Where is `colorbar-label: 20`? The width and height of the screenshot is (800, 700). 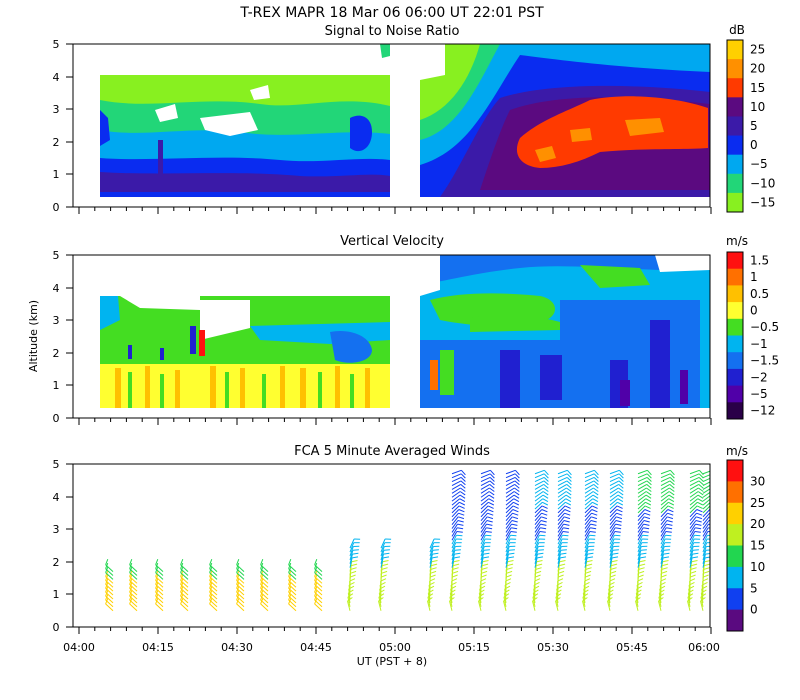 colorbar-label: 20 is located at coordinates (757, 524).